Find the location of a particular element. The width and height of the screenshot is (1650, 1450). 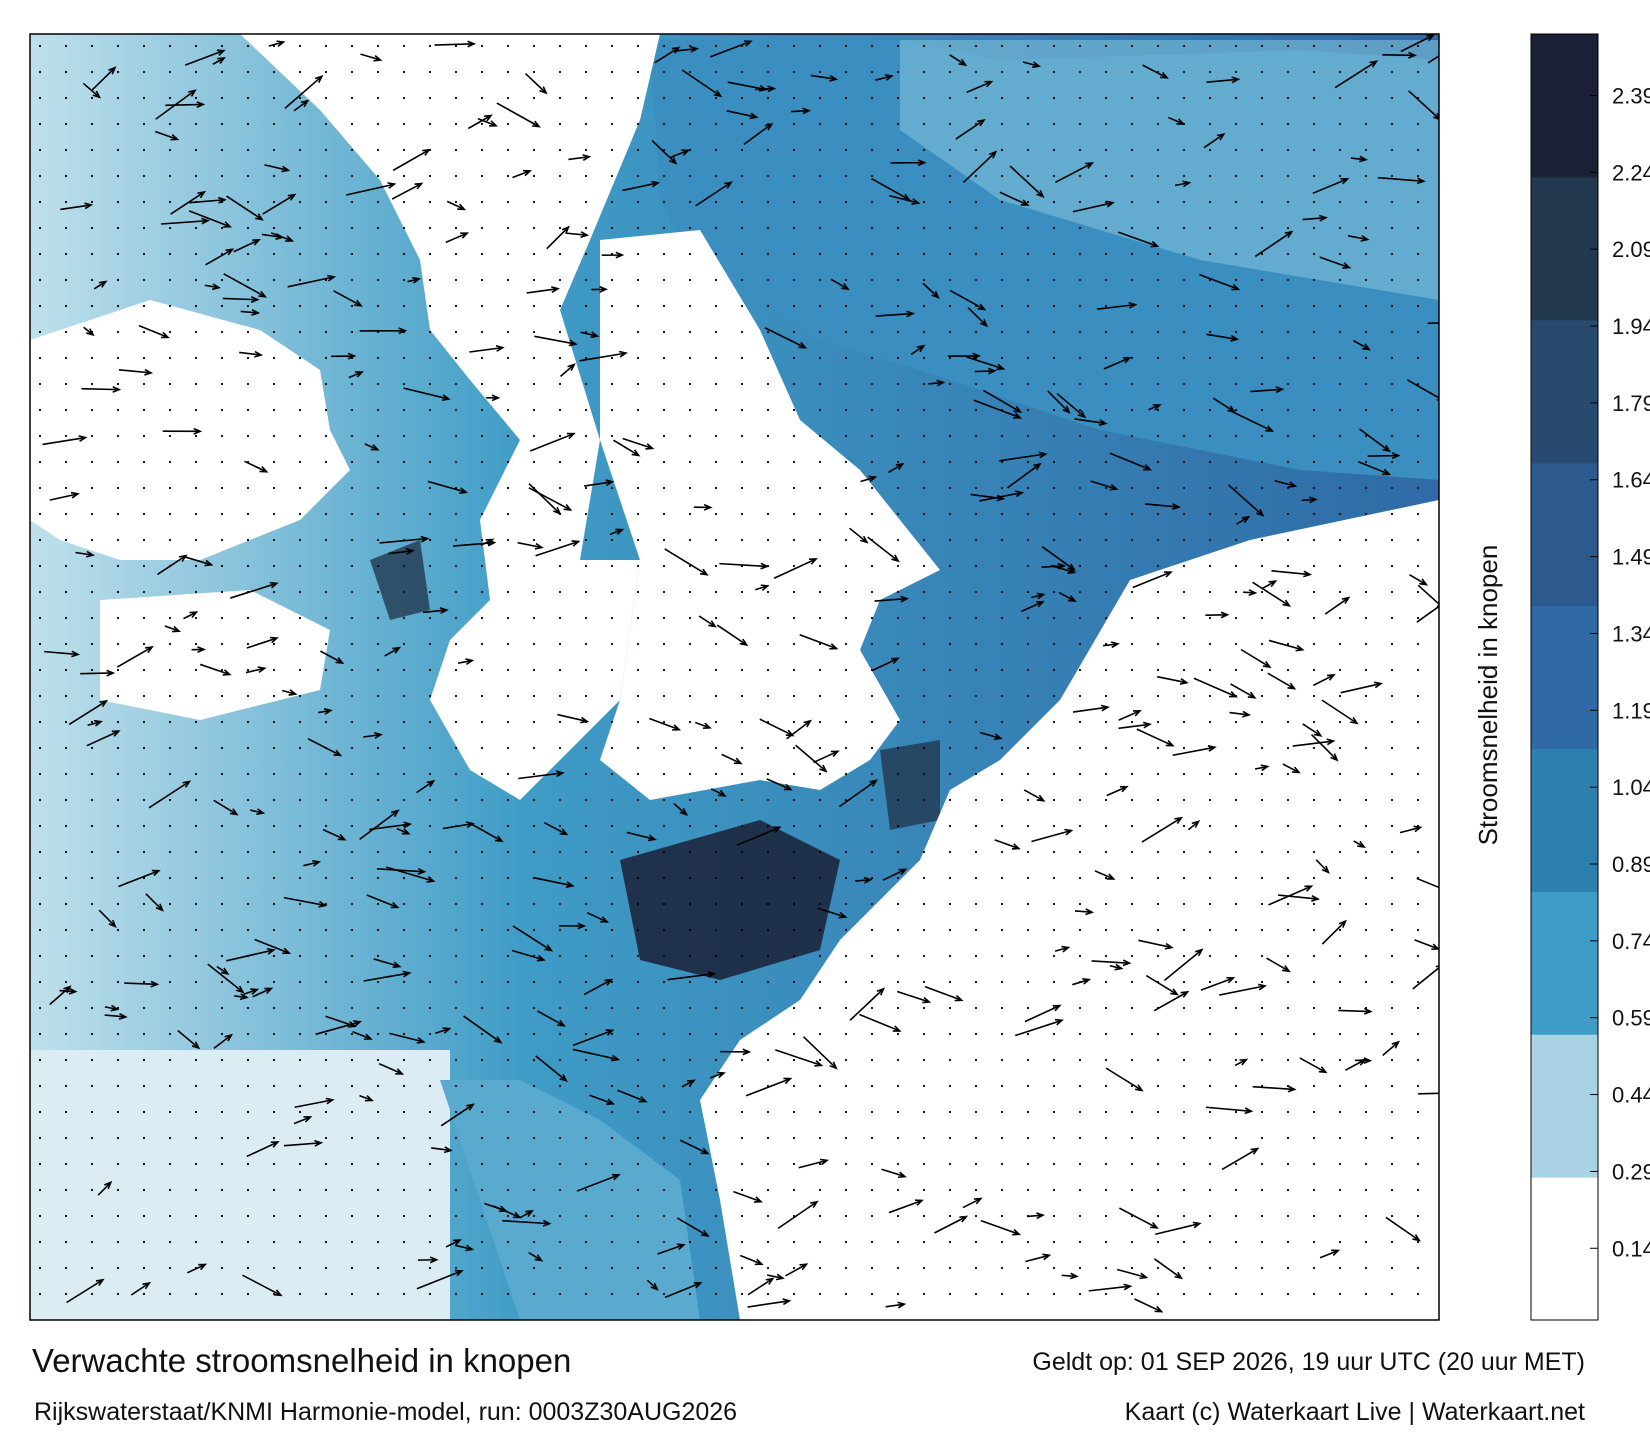

colorbar-band is located at coordinates (1564, 677).